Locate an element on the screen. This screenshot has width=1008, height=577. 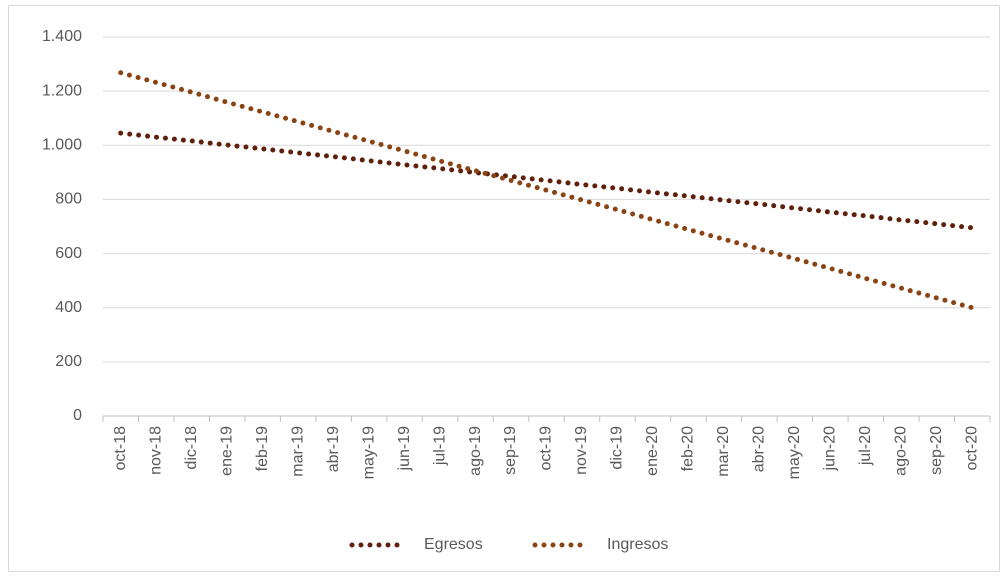
x-tick-label: nov-18 is located at coordinates (155, 450).